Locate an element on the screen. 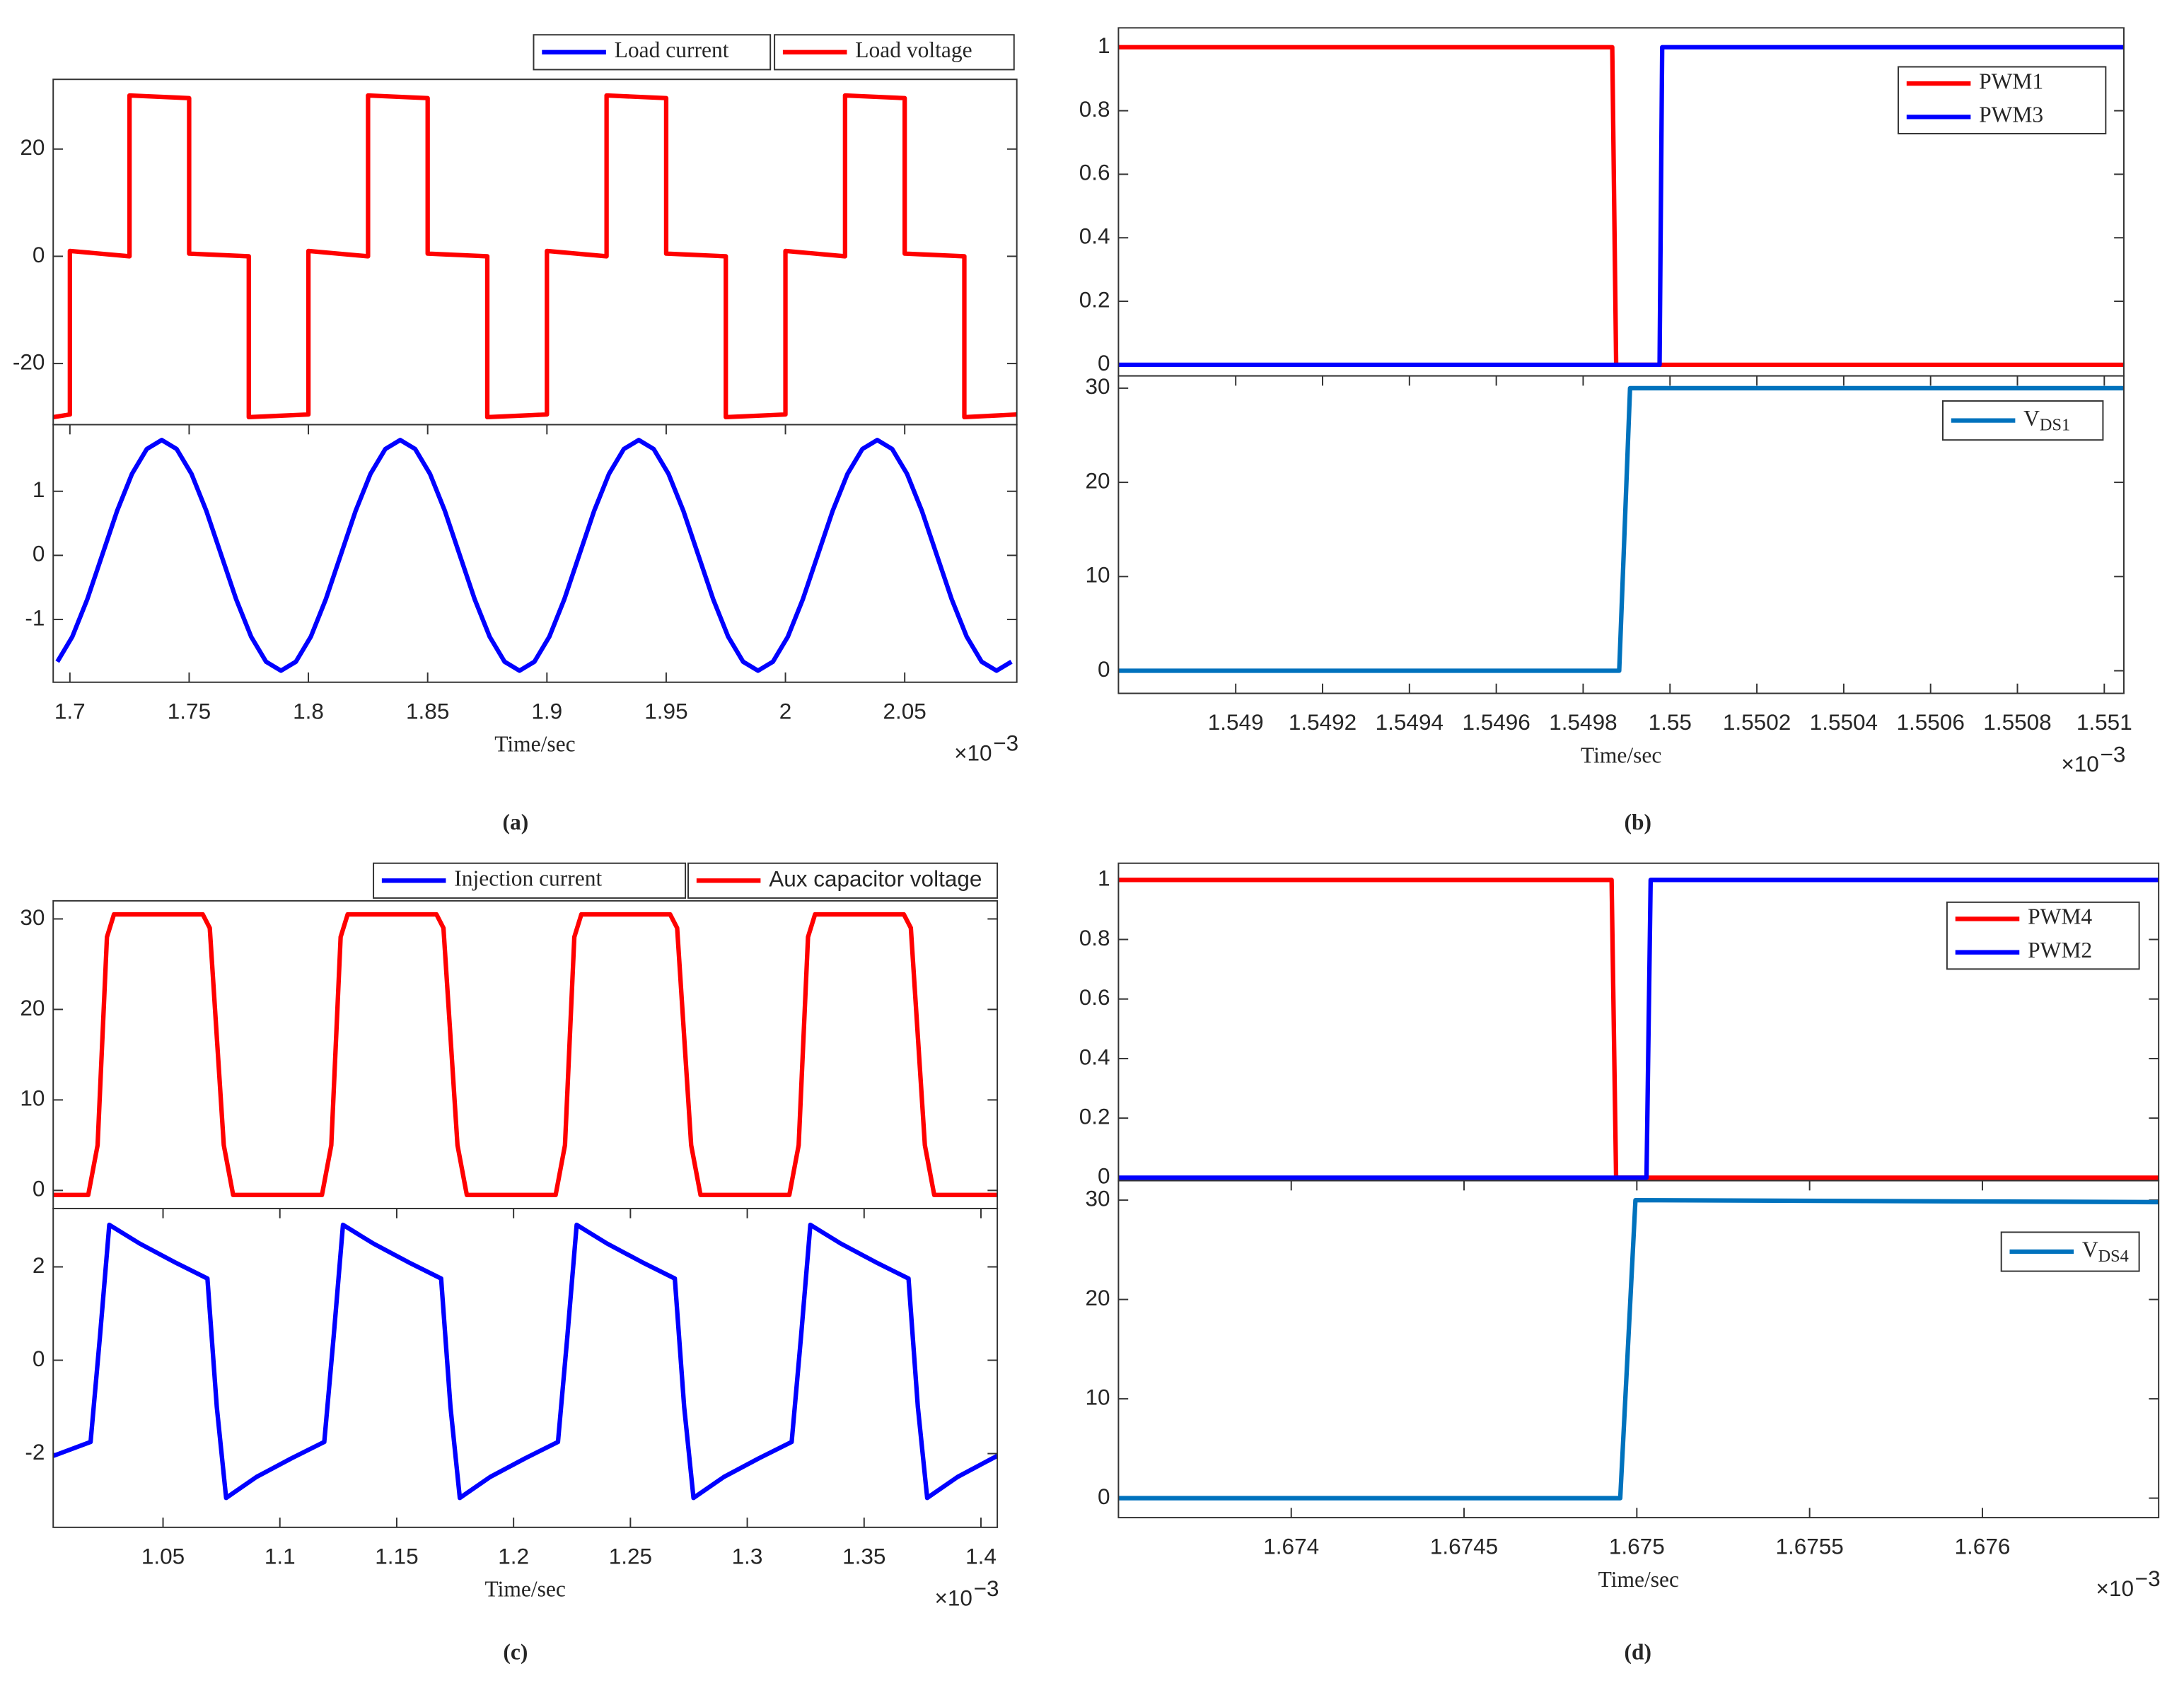  y-tick-label: 0.4 is located at coordinates (1094, 236).